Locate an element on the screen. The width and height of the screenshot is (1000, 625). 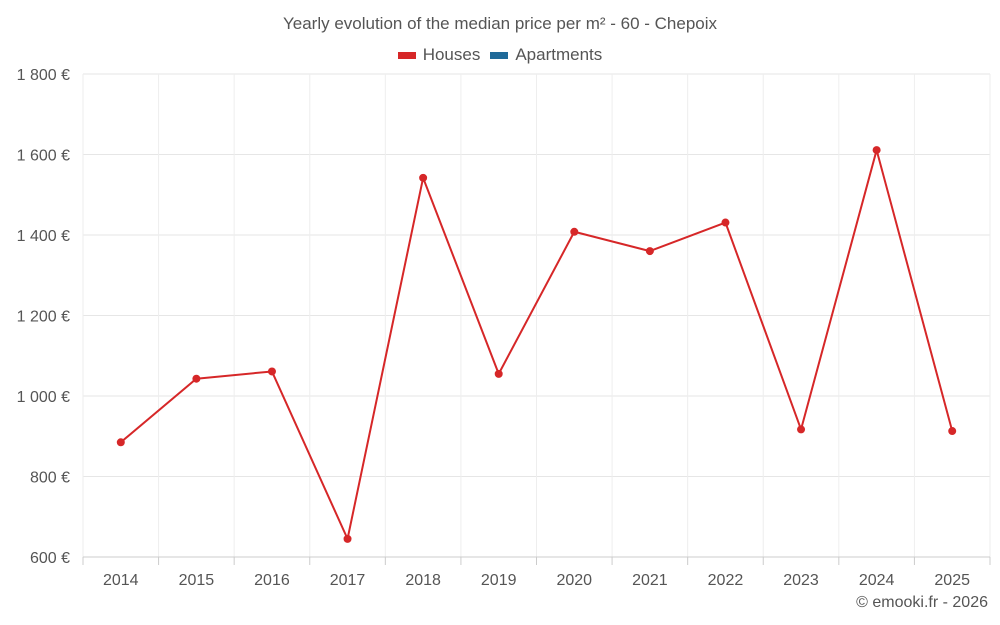
y-tick-label-1000: 1 000 € is located at coordinates (43, 397).